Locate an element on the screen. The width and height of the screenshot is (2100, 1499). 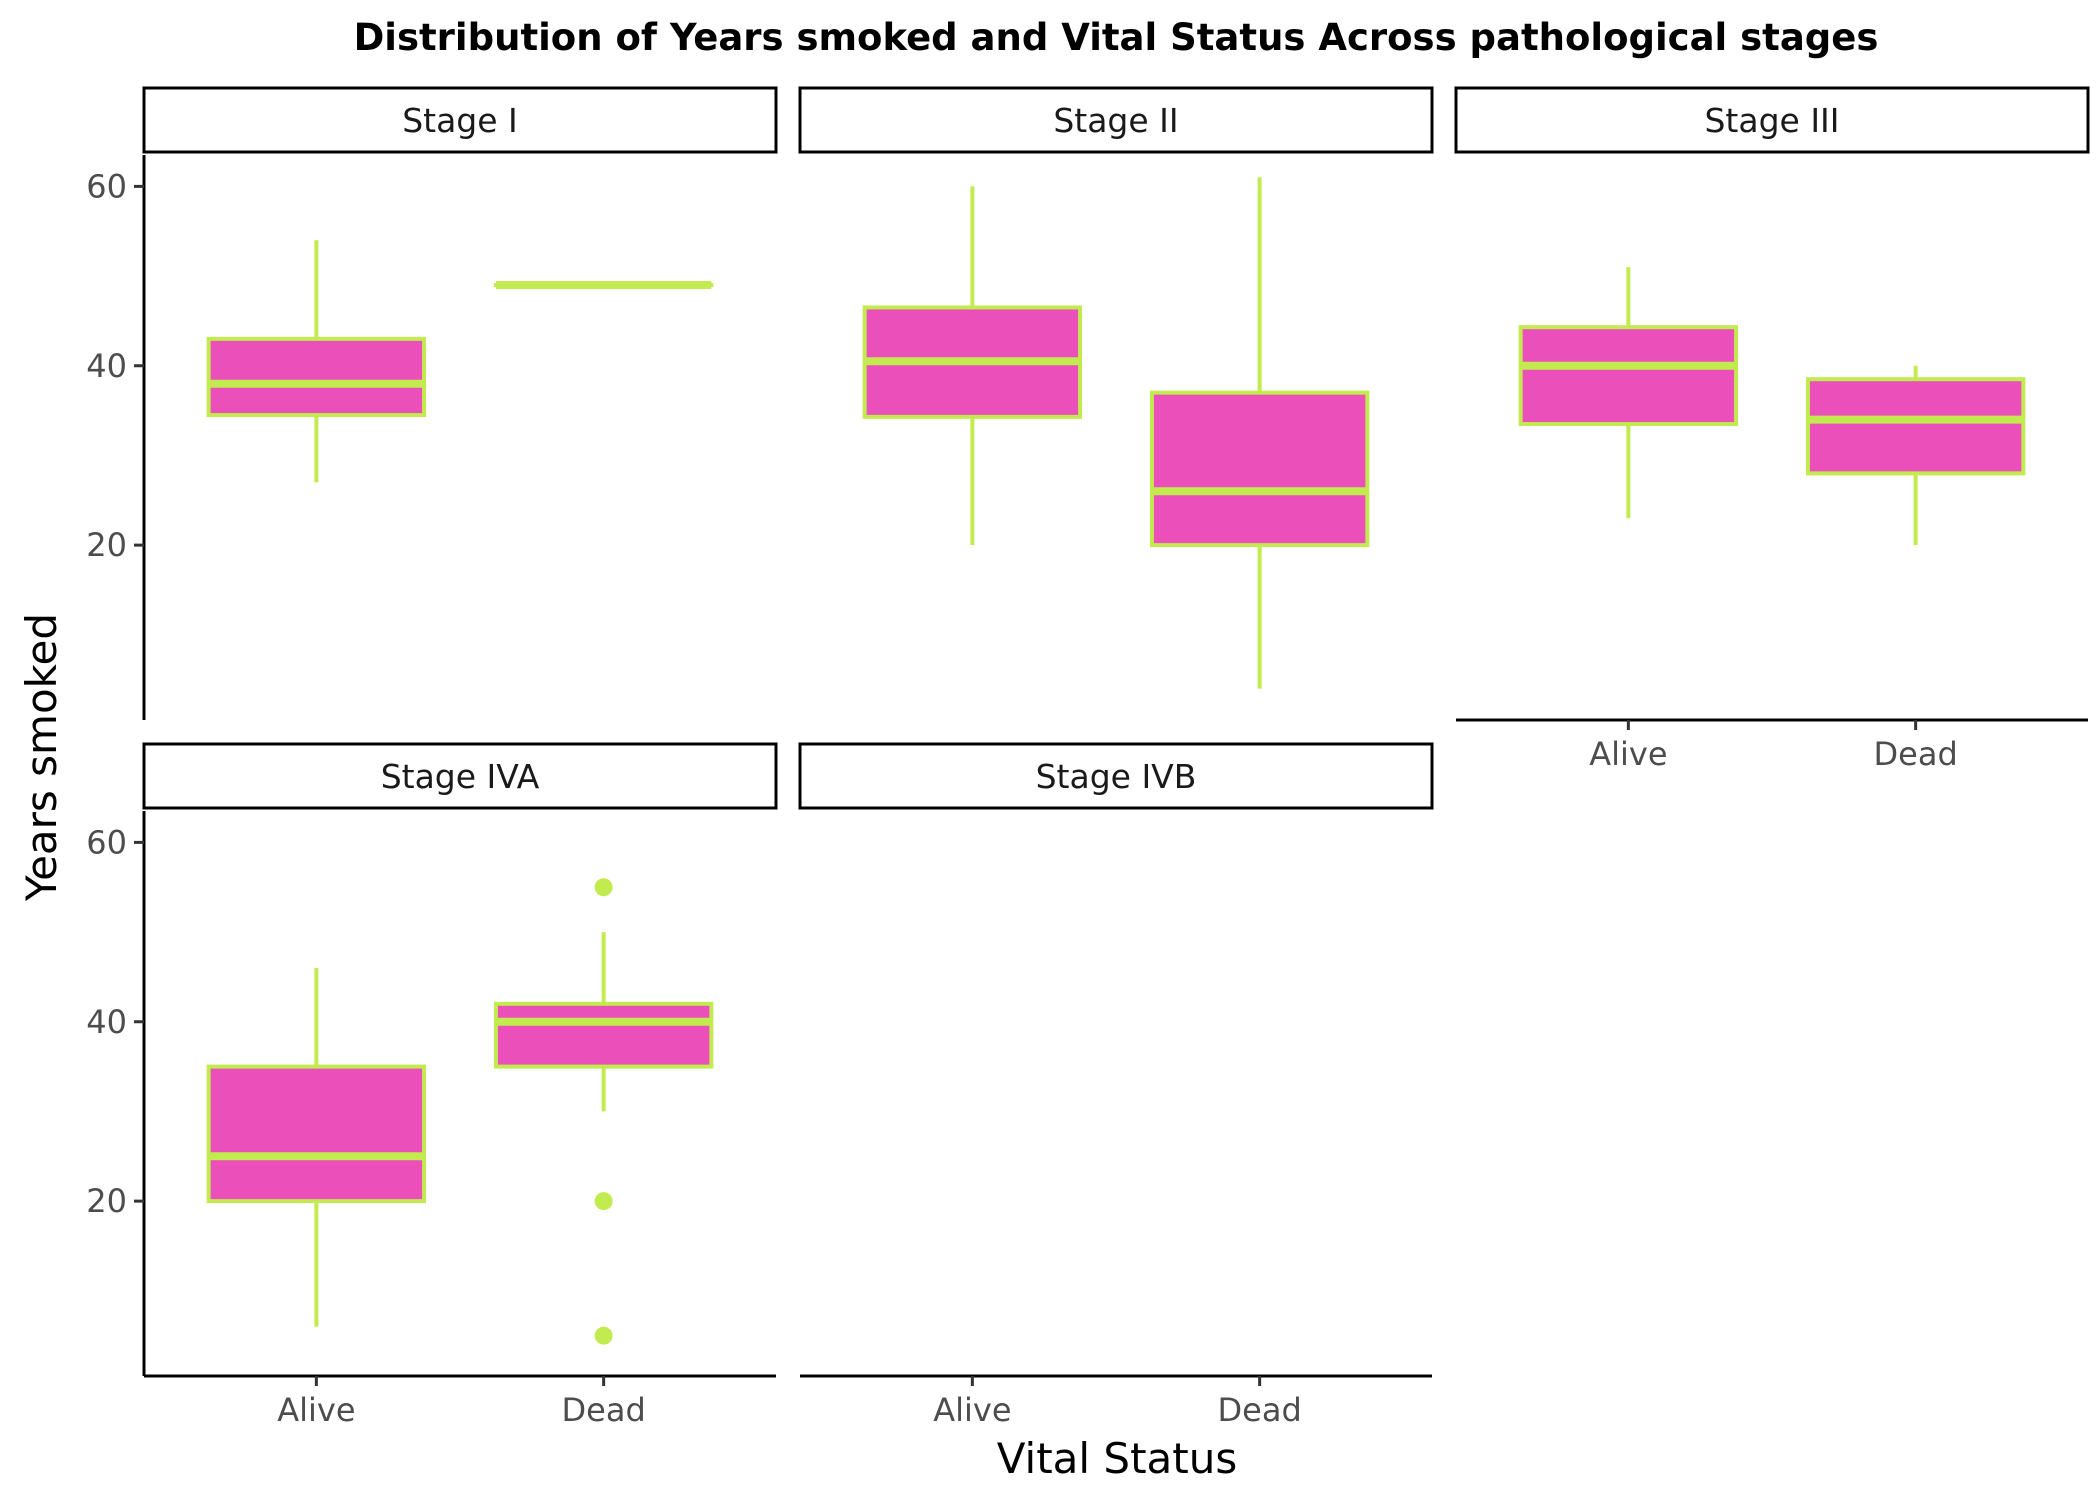
box-stage-iii-alive is located at coordinates (1628, 393).